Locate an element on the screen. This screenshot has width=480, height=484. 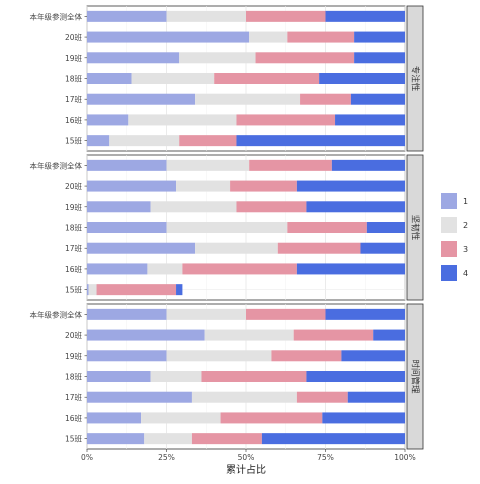
facet-strip is located at coordinates (415, 227).